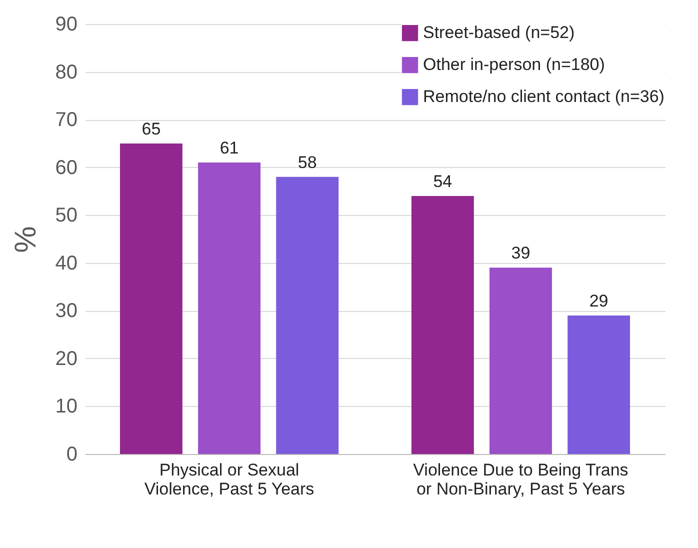  Describe the element at coordinates (520, 253) in the screenshot. I see `data-label: 39` at that location.